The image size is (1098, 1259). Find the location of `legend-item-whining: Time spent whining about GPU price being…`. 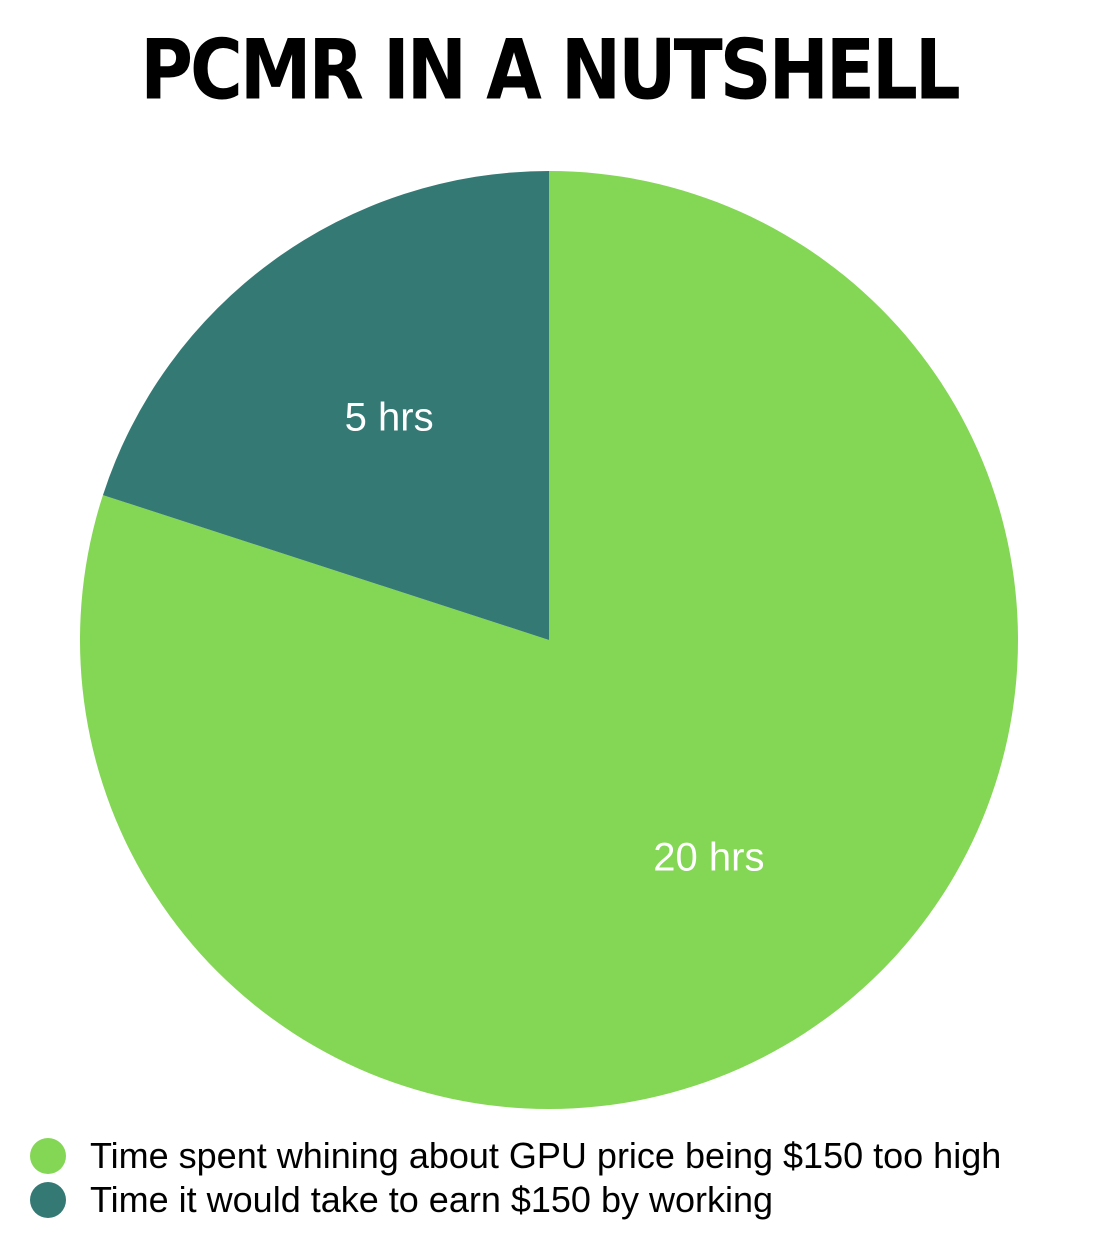

legend-item-whining: Time spent whining about GPU price being… is located at coordinates (560, 1156).